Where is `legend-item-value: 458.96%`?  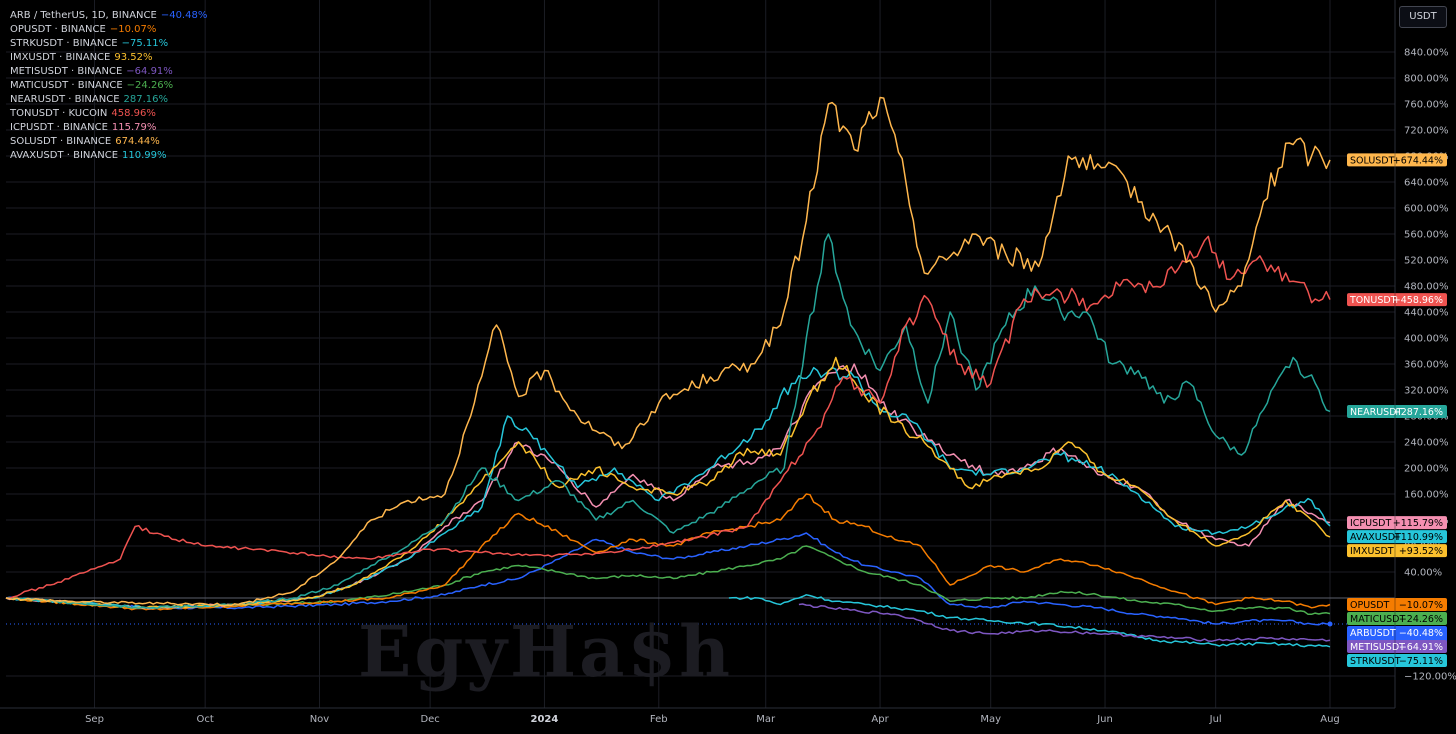 legend-item-value: 458.96% is located at coordinates (133, 113).